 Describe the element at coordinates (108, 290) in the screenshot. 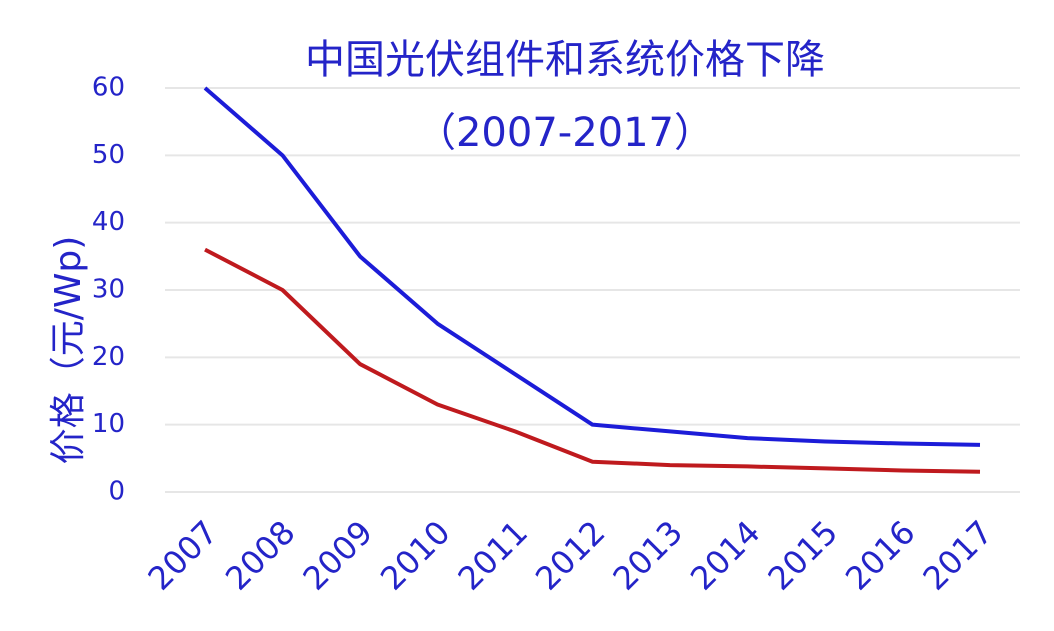

I see `y-tick-label: 30` at that location.